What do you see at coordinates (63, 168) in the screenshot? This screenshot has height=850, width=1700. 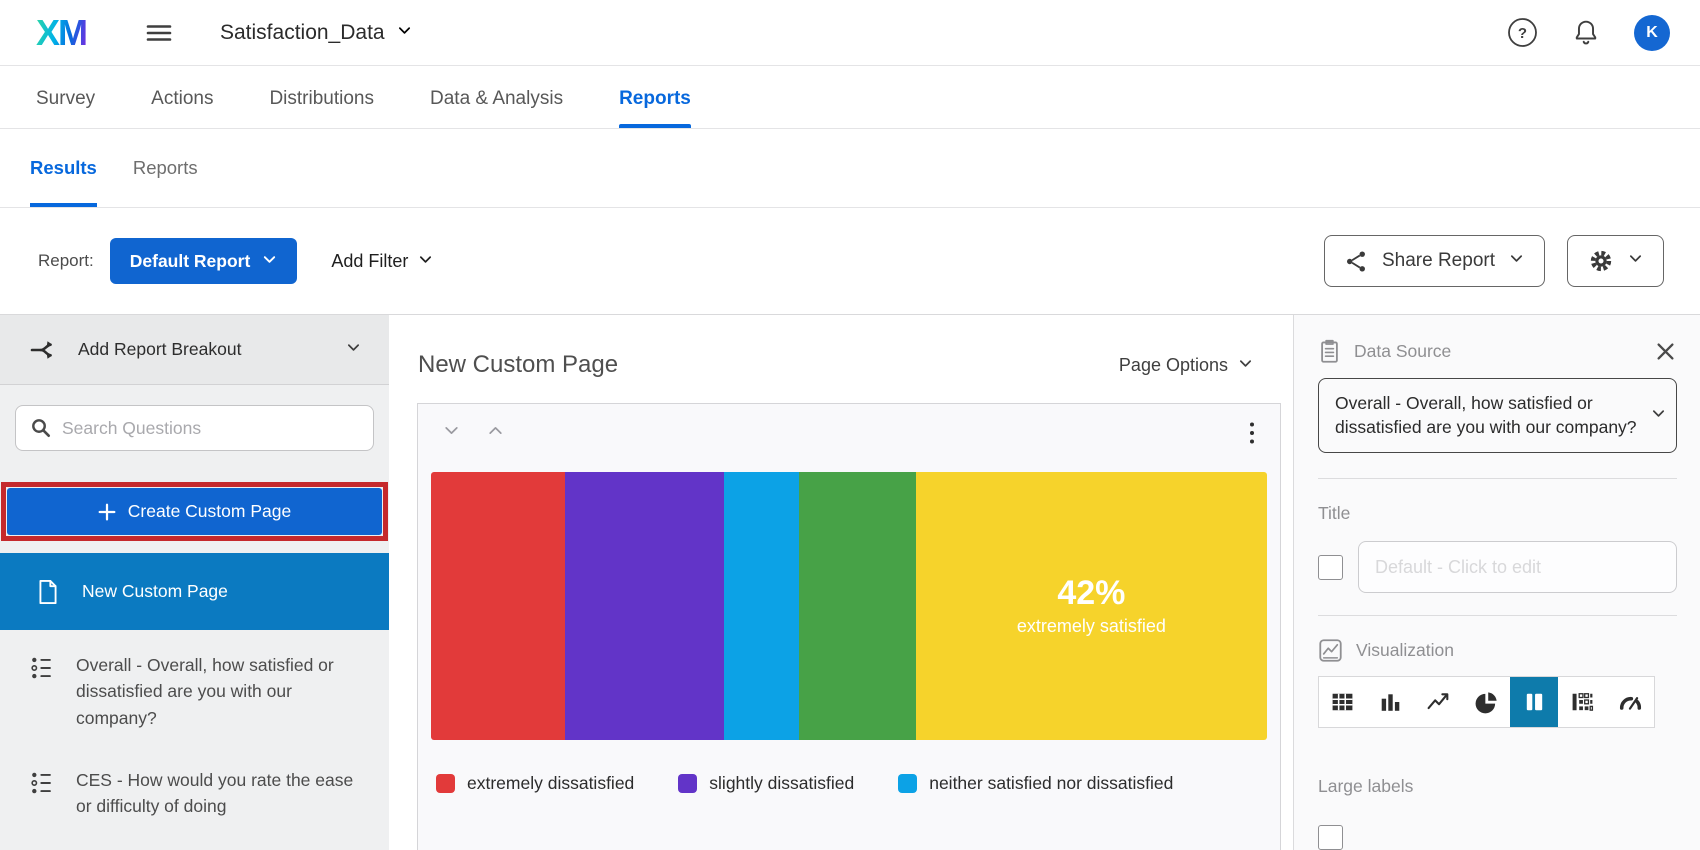 I see `subtab-results: Results` at bounding box center [63, 168].